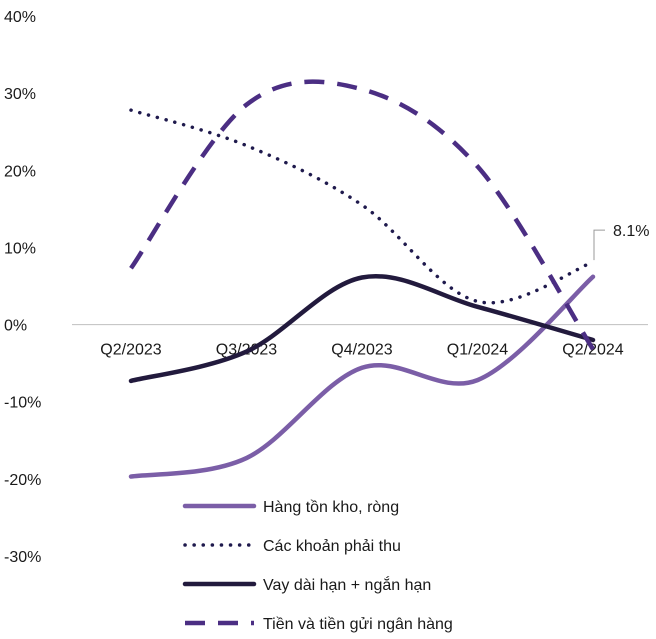 This screenshot has width=656, height=639. What do you see at coordinates (130, 350) in the screenshot?
I see `x-tick-label: Q2/2023` at bounding box center [130, 350].